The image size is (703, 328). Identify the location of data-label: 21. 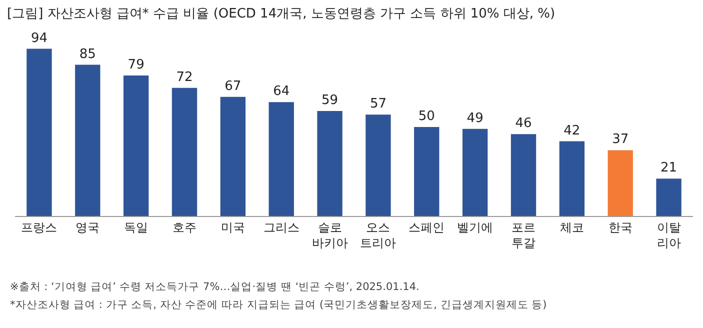
(669, 168).